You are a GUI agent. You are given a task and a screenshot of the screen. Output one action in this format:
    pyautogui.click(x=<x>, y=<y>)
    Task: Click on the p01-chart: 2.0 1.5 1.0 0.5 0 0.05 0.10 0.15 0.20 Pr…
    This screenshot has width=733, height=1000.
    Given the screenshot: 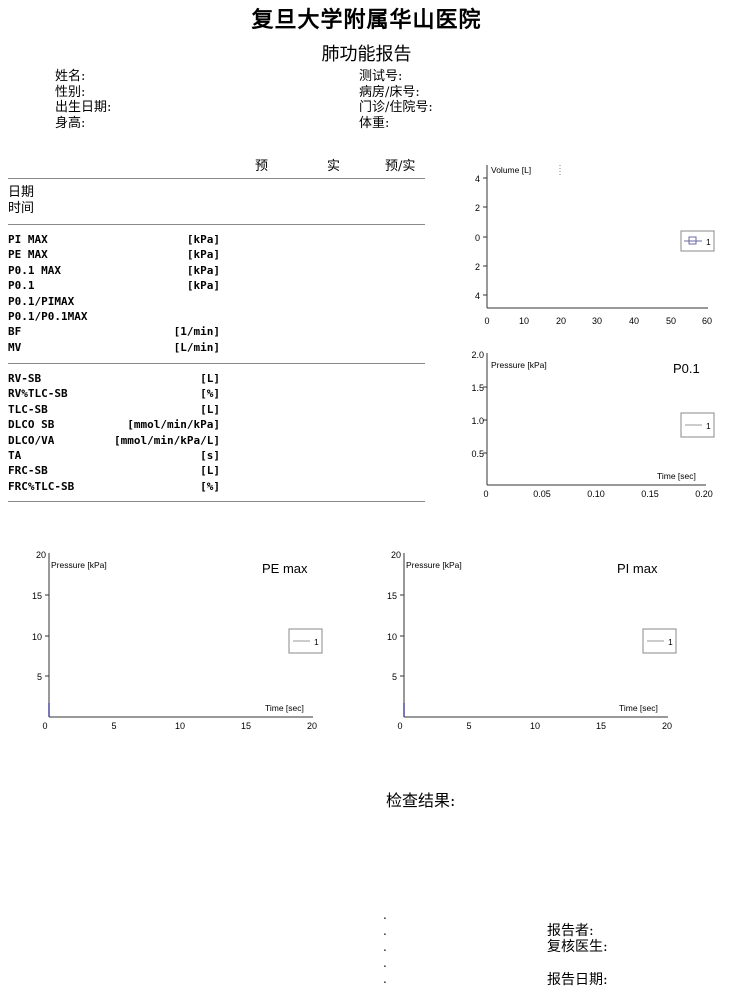 What is the action you would take?
    pyautogui.click(x=590, y=425)
    